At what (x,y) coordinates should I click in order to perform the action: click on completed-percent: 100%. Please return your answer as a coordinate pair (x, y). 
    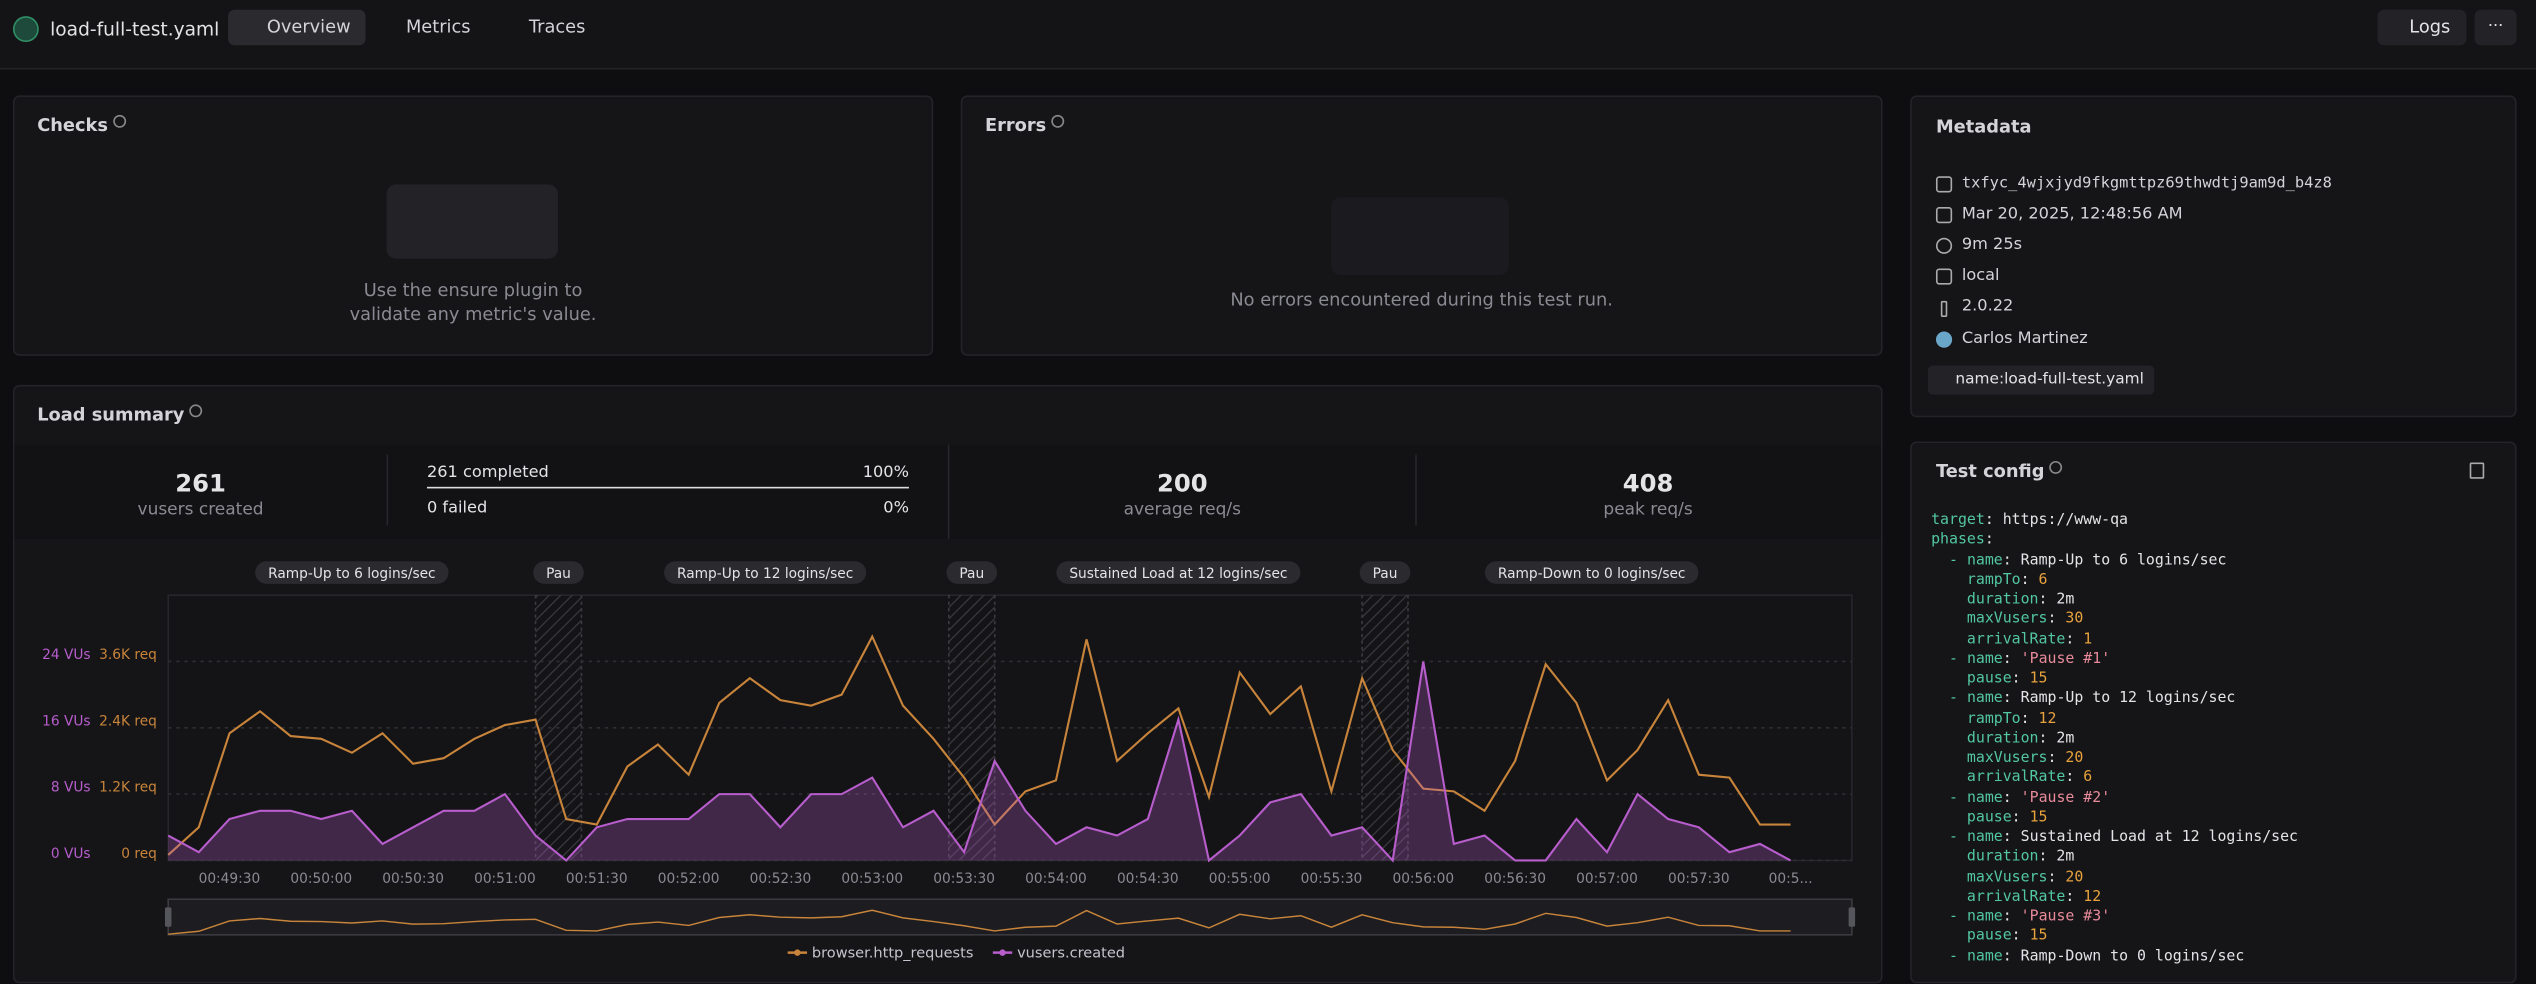
    Looking at the image, I should click on (885, 473).